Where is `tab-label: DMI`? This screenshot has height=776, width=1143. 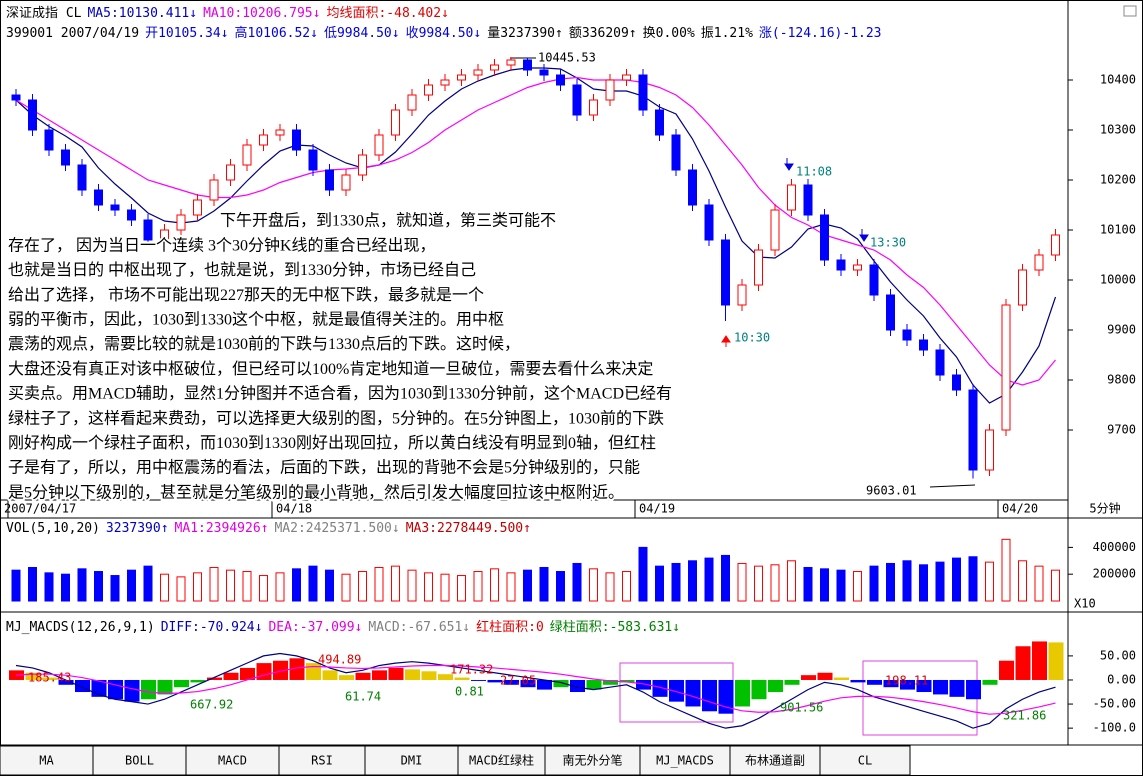 tab-label: DMI is located at coordinates (412, 761).